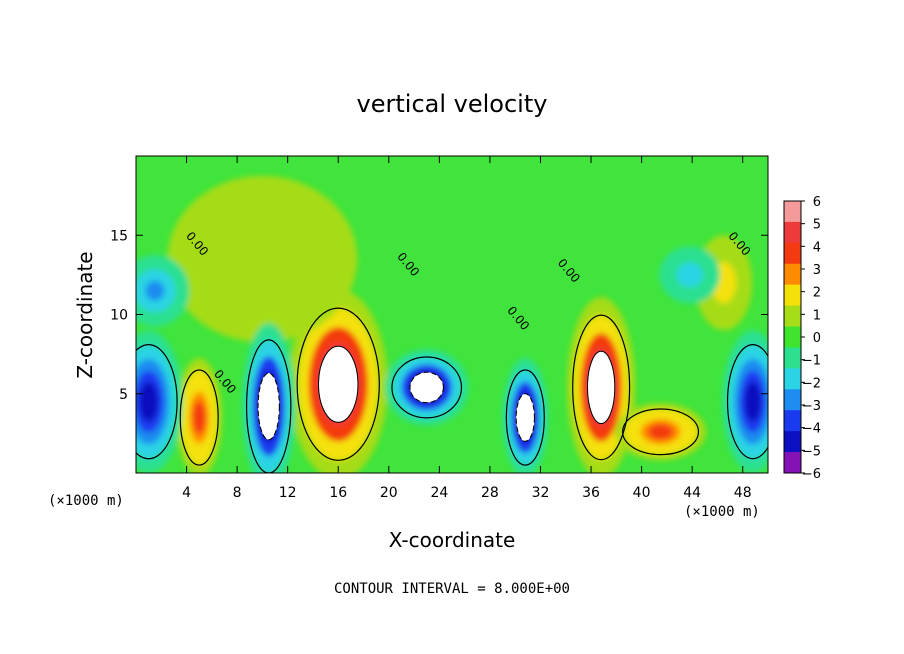 The image size is (904, 654). Describe the element at coordinates (288, 493) in the screenshot. I see `x-tick-label: 12` at that location.